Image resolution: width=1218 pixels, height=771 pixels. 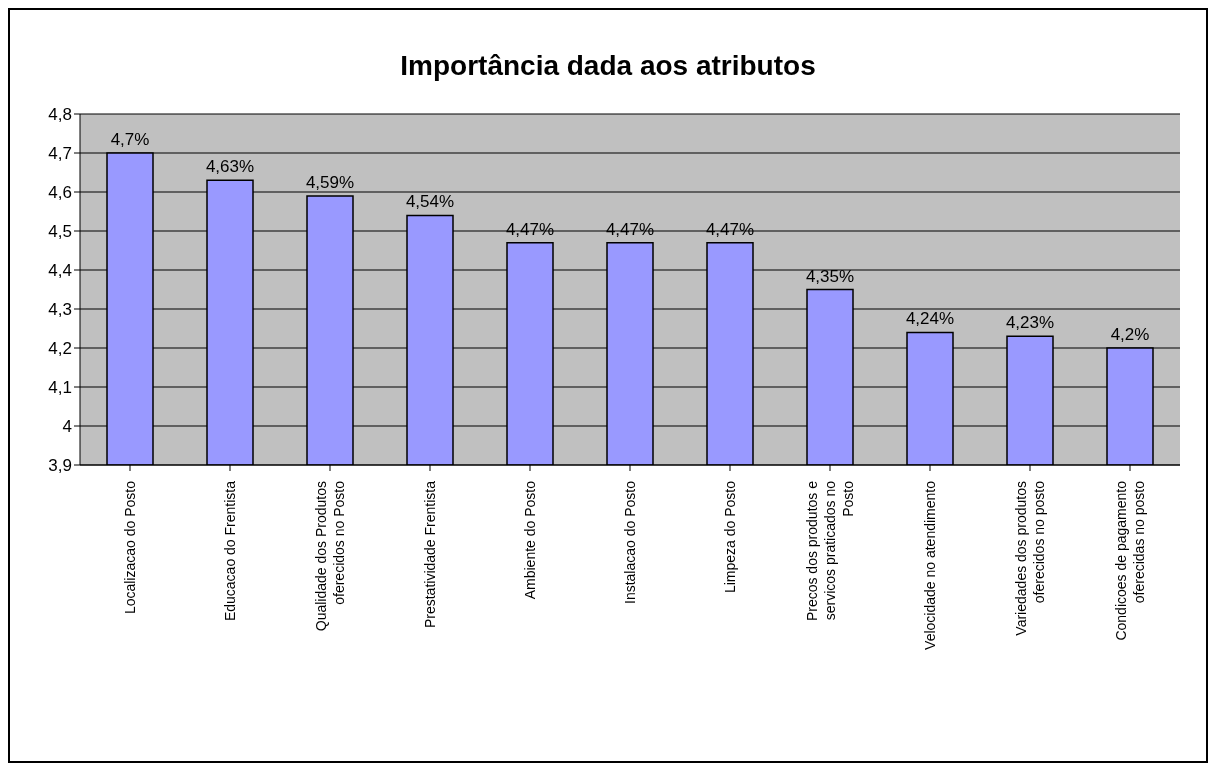 I want to click on data-label: 4,7%, so click(x=130, y=139).